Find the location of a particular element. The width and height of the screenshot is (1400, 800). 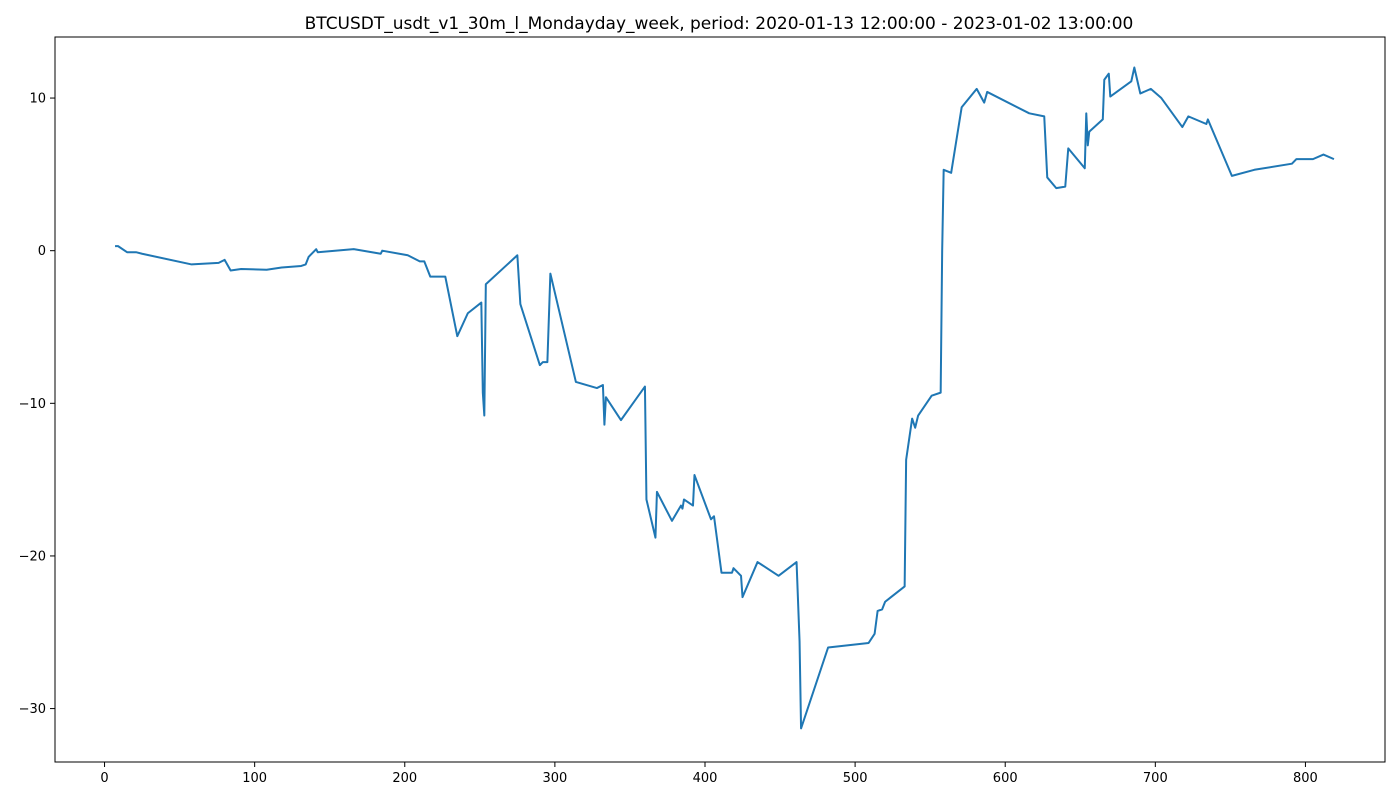

x-tick-label: 500 is located at coordinates (855, 778).